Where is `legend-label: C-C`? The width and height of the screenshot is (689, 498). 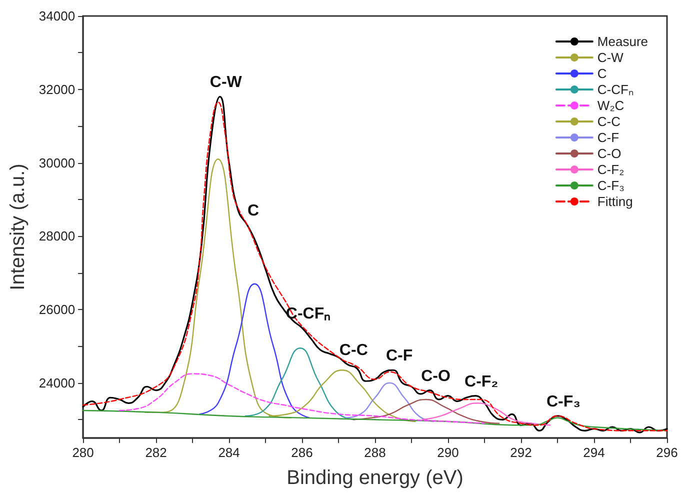
legend-label: C-C is located at coordinates (609, 121).